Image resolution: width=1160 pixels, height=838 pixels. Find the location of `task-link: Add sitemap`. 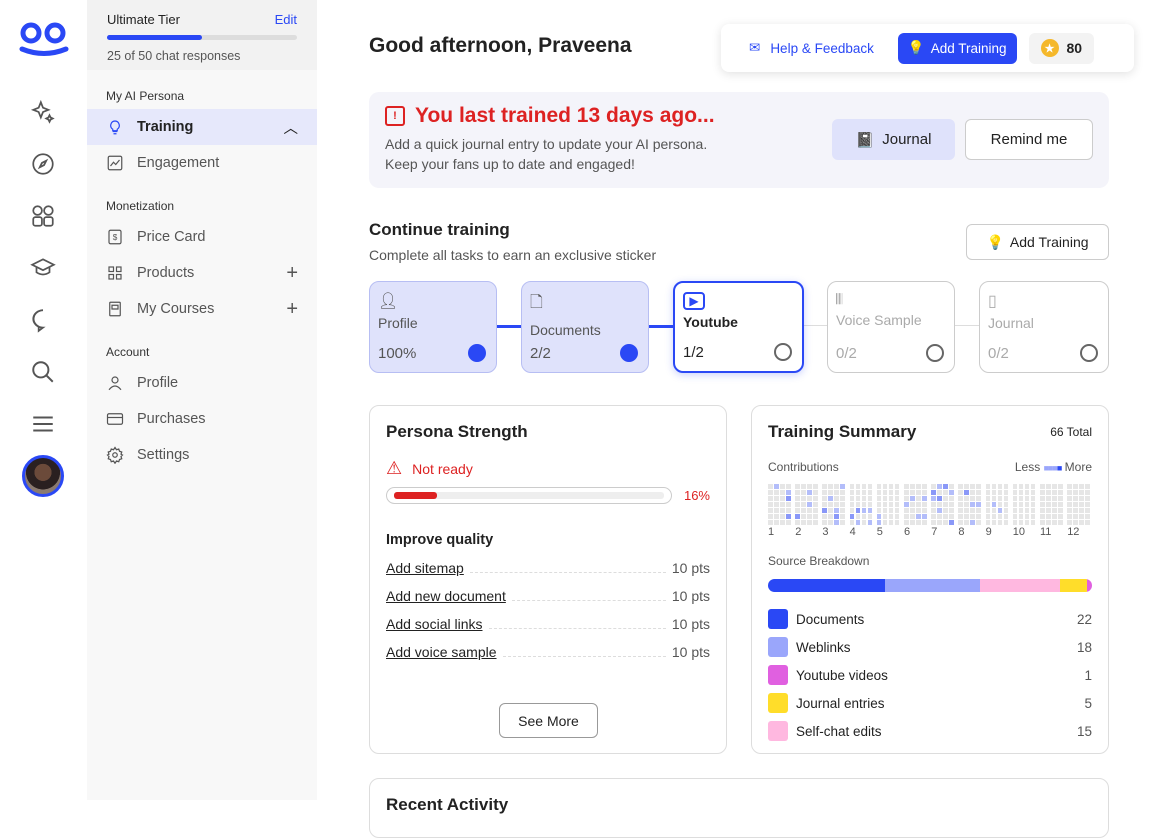

task-link: Add sitemap is located at coordinates (425, 568).